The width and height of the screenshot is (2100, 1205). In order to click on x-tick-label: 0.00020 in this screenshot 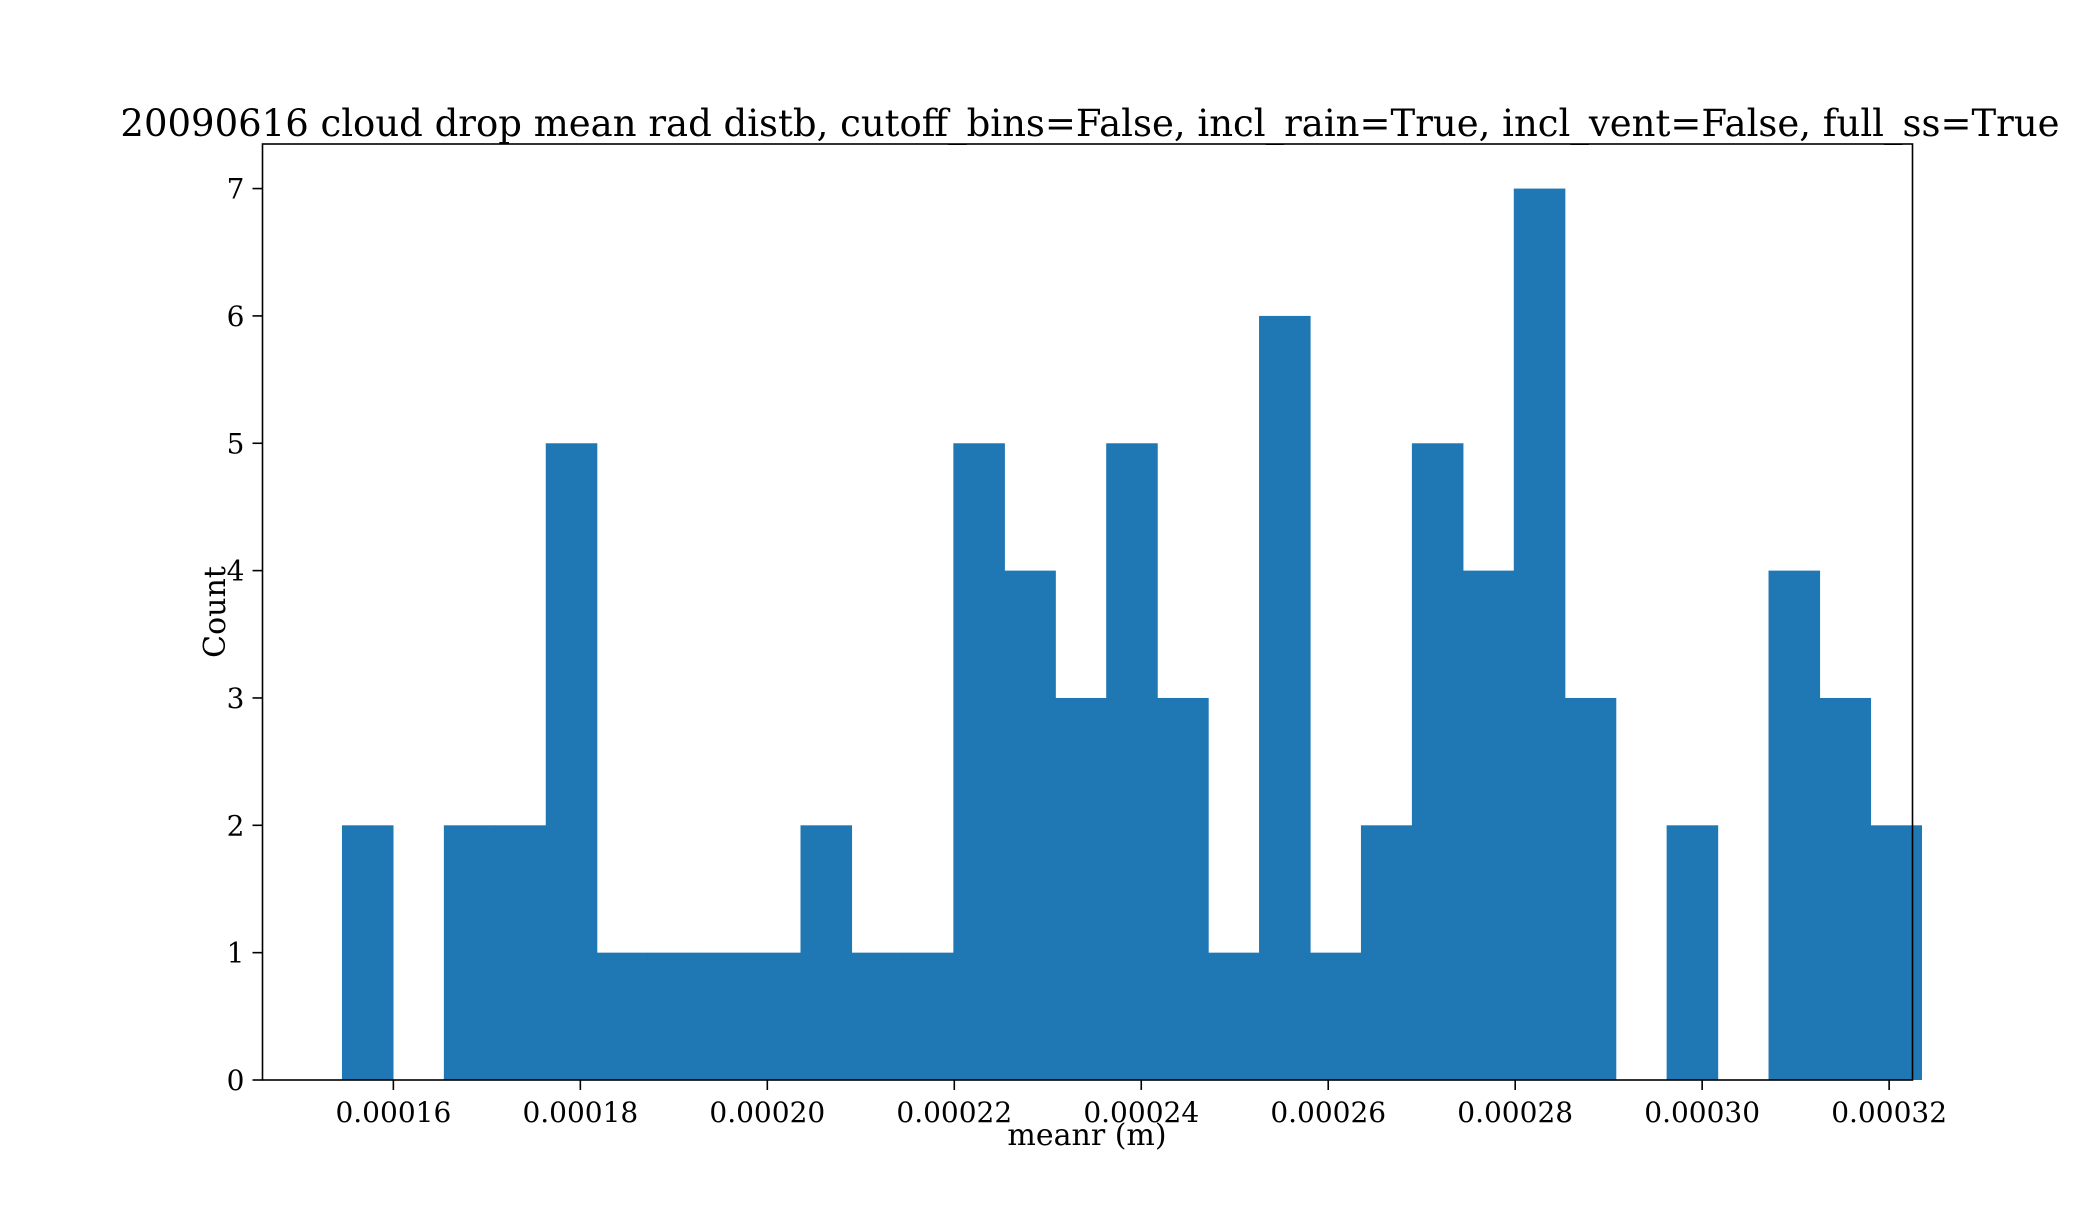, I will do `click(767, 1112)`.